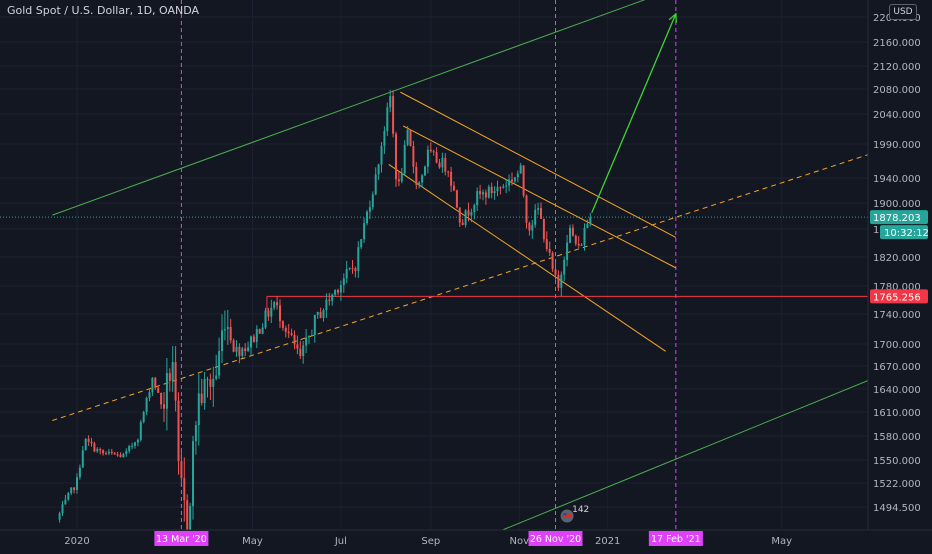  I want to click on flag-canton-icon, so click(565, 514).